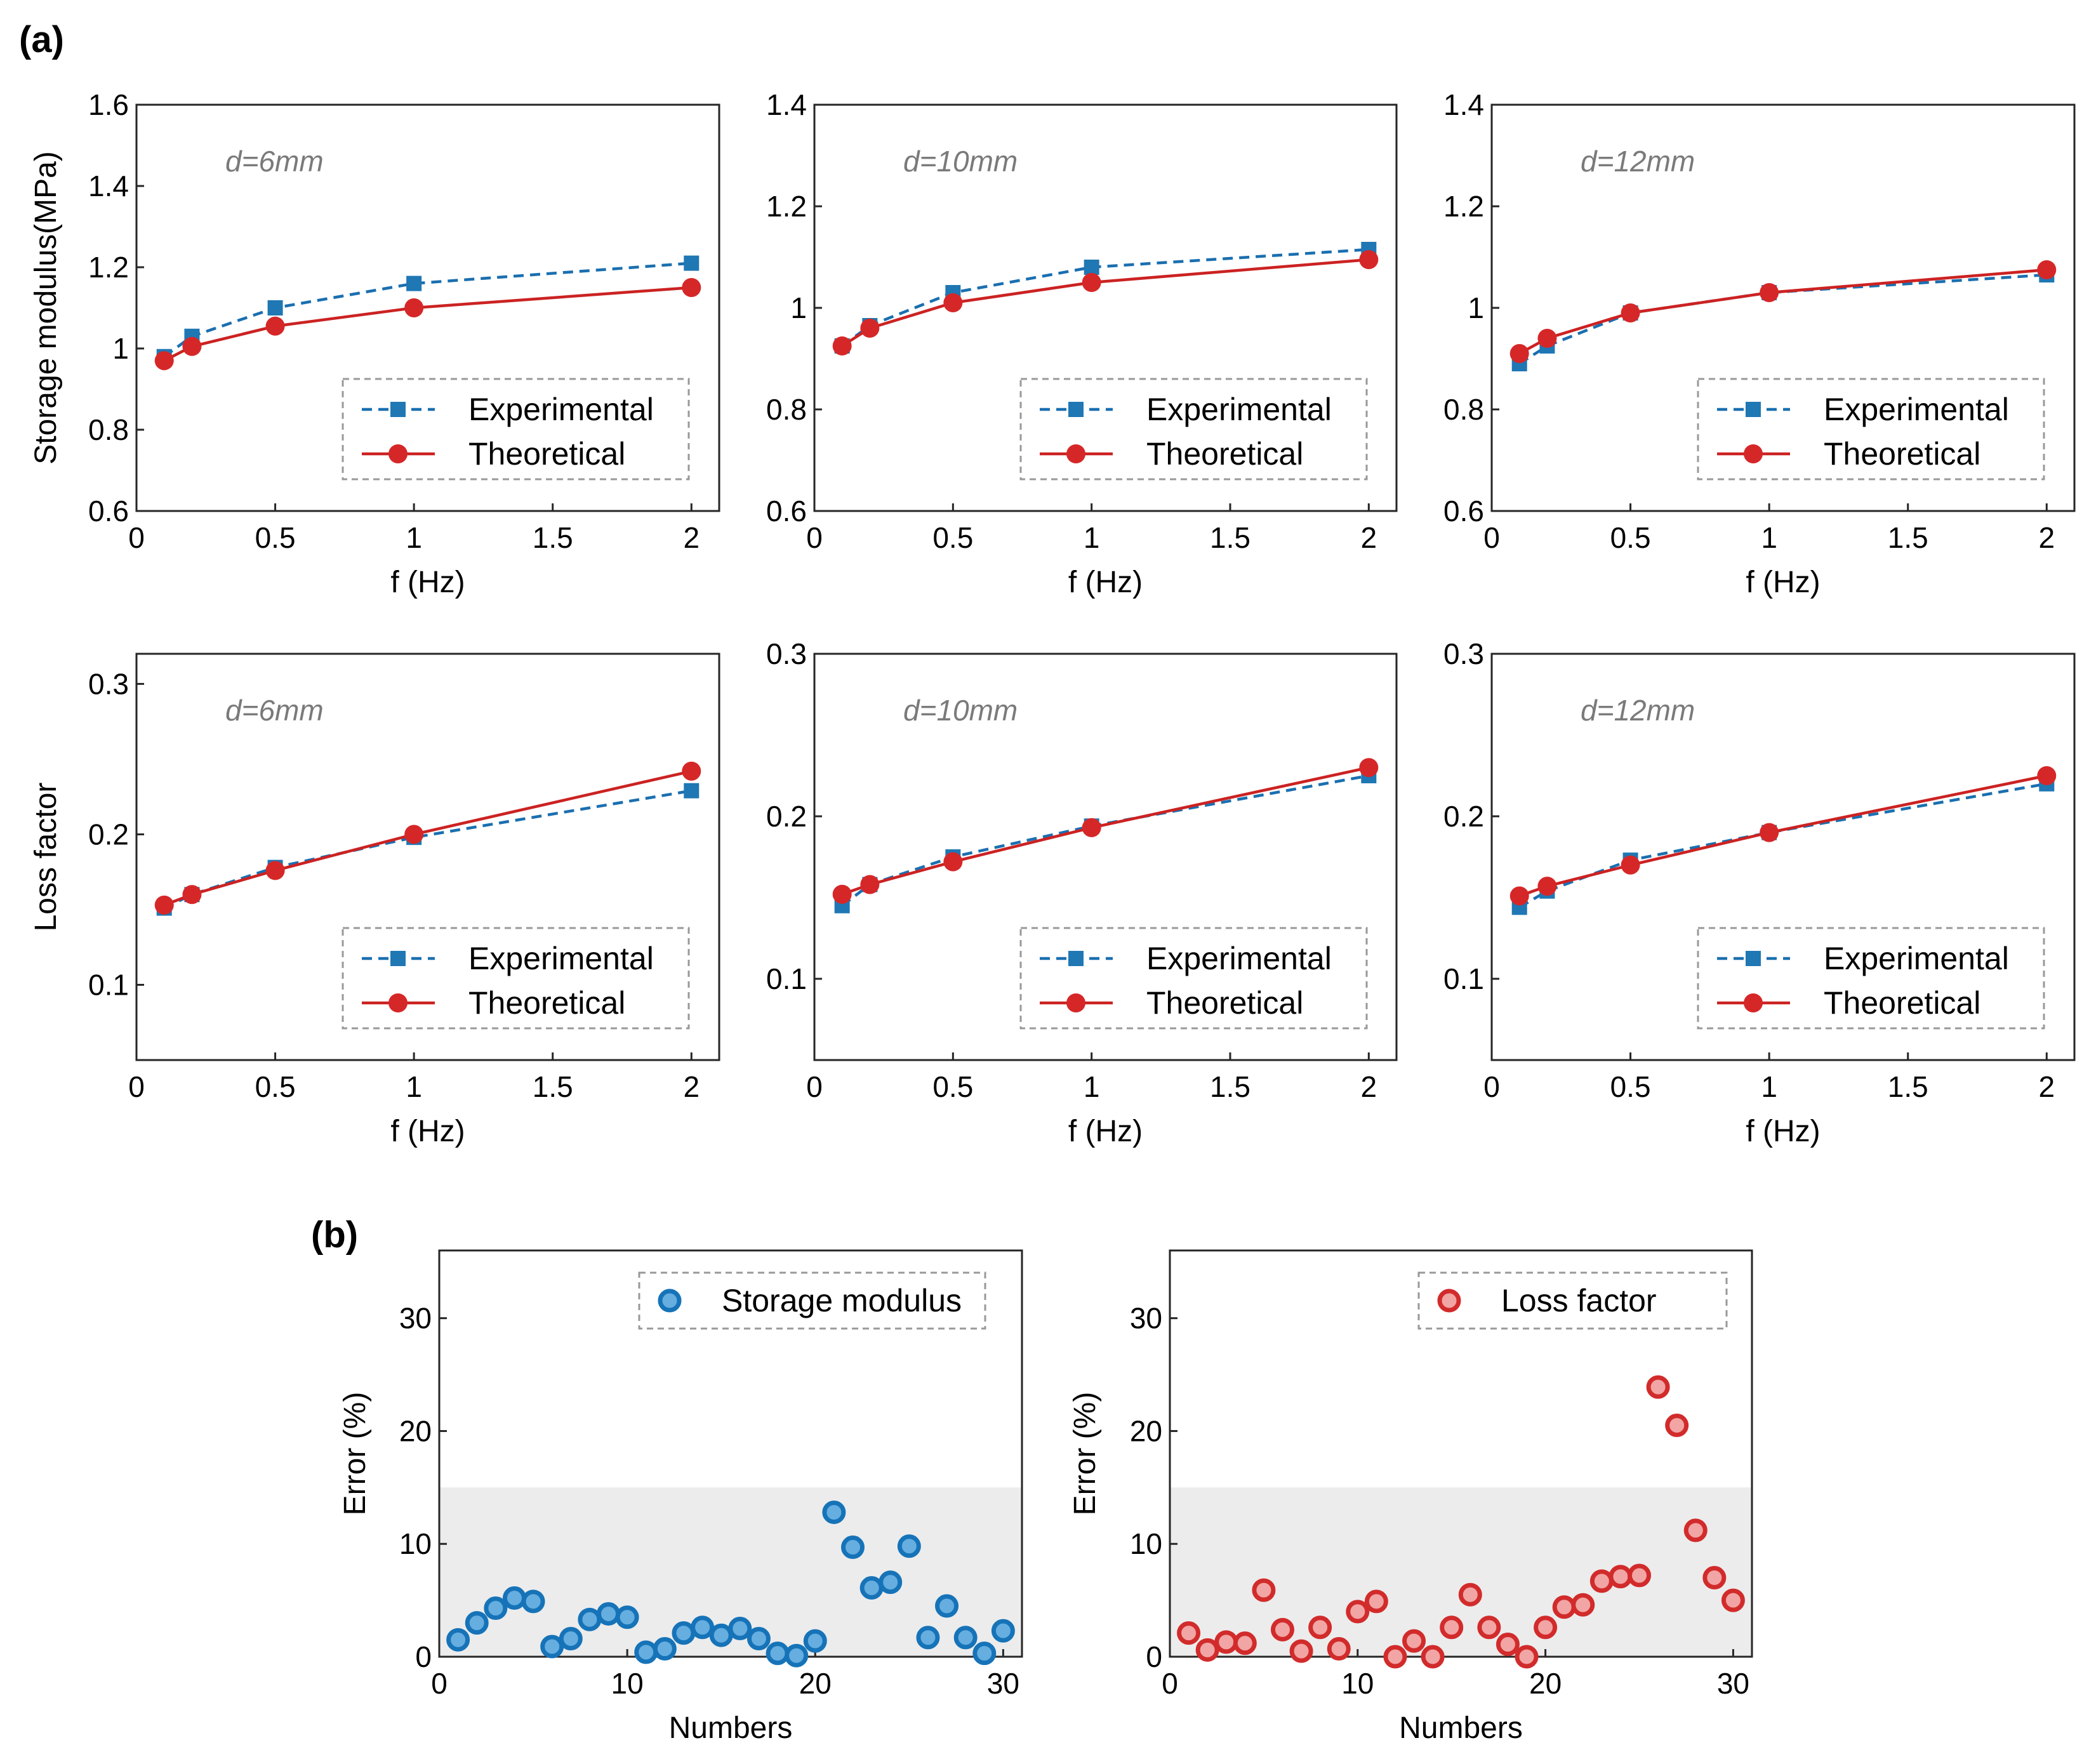 This screenshot has height=1764, width=2096. What do you see at coordinates (109, 267) in the screenshot?
I see `y-tick-label: 1.2` at bounding box center [109, 267].